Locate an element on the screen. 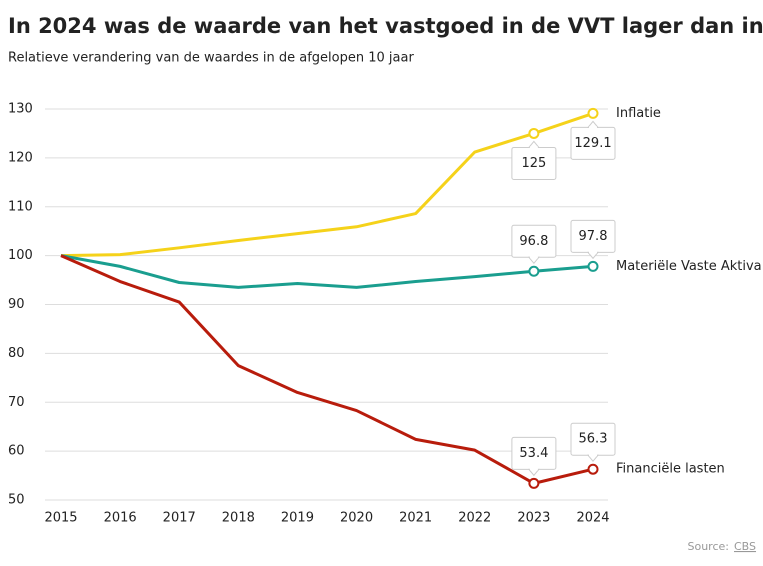 This screenshot has width=763, height=566. x-tick-label: 2021 is located at coordinates (415, 518).